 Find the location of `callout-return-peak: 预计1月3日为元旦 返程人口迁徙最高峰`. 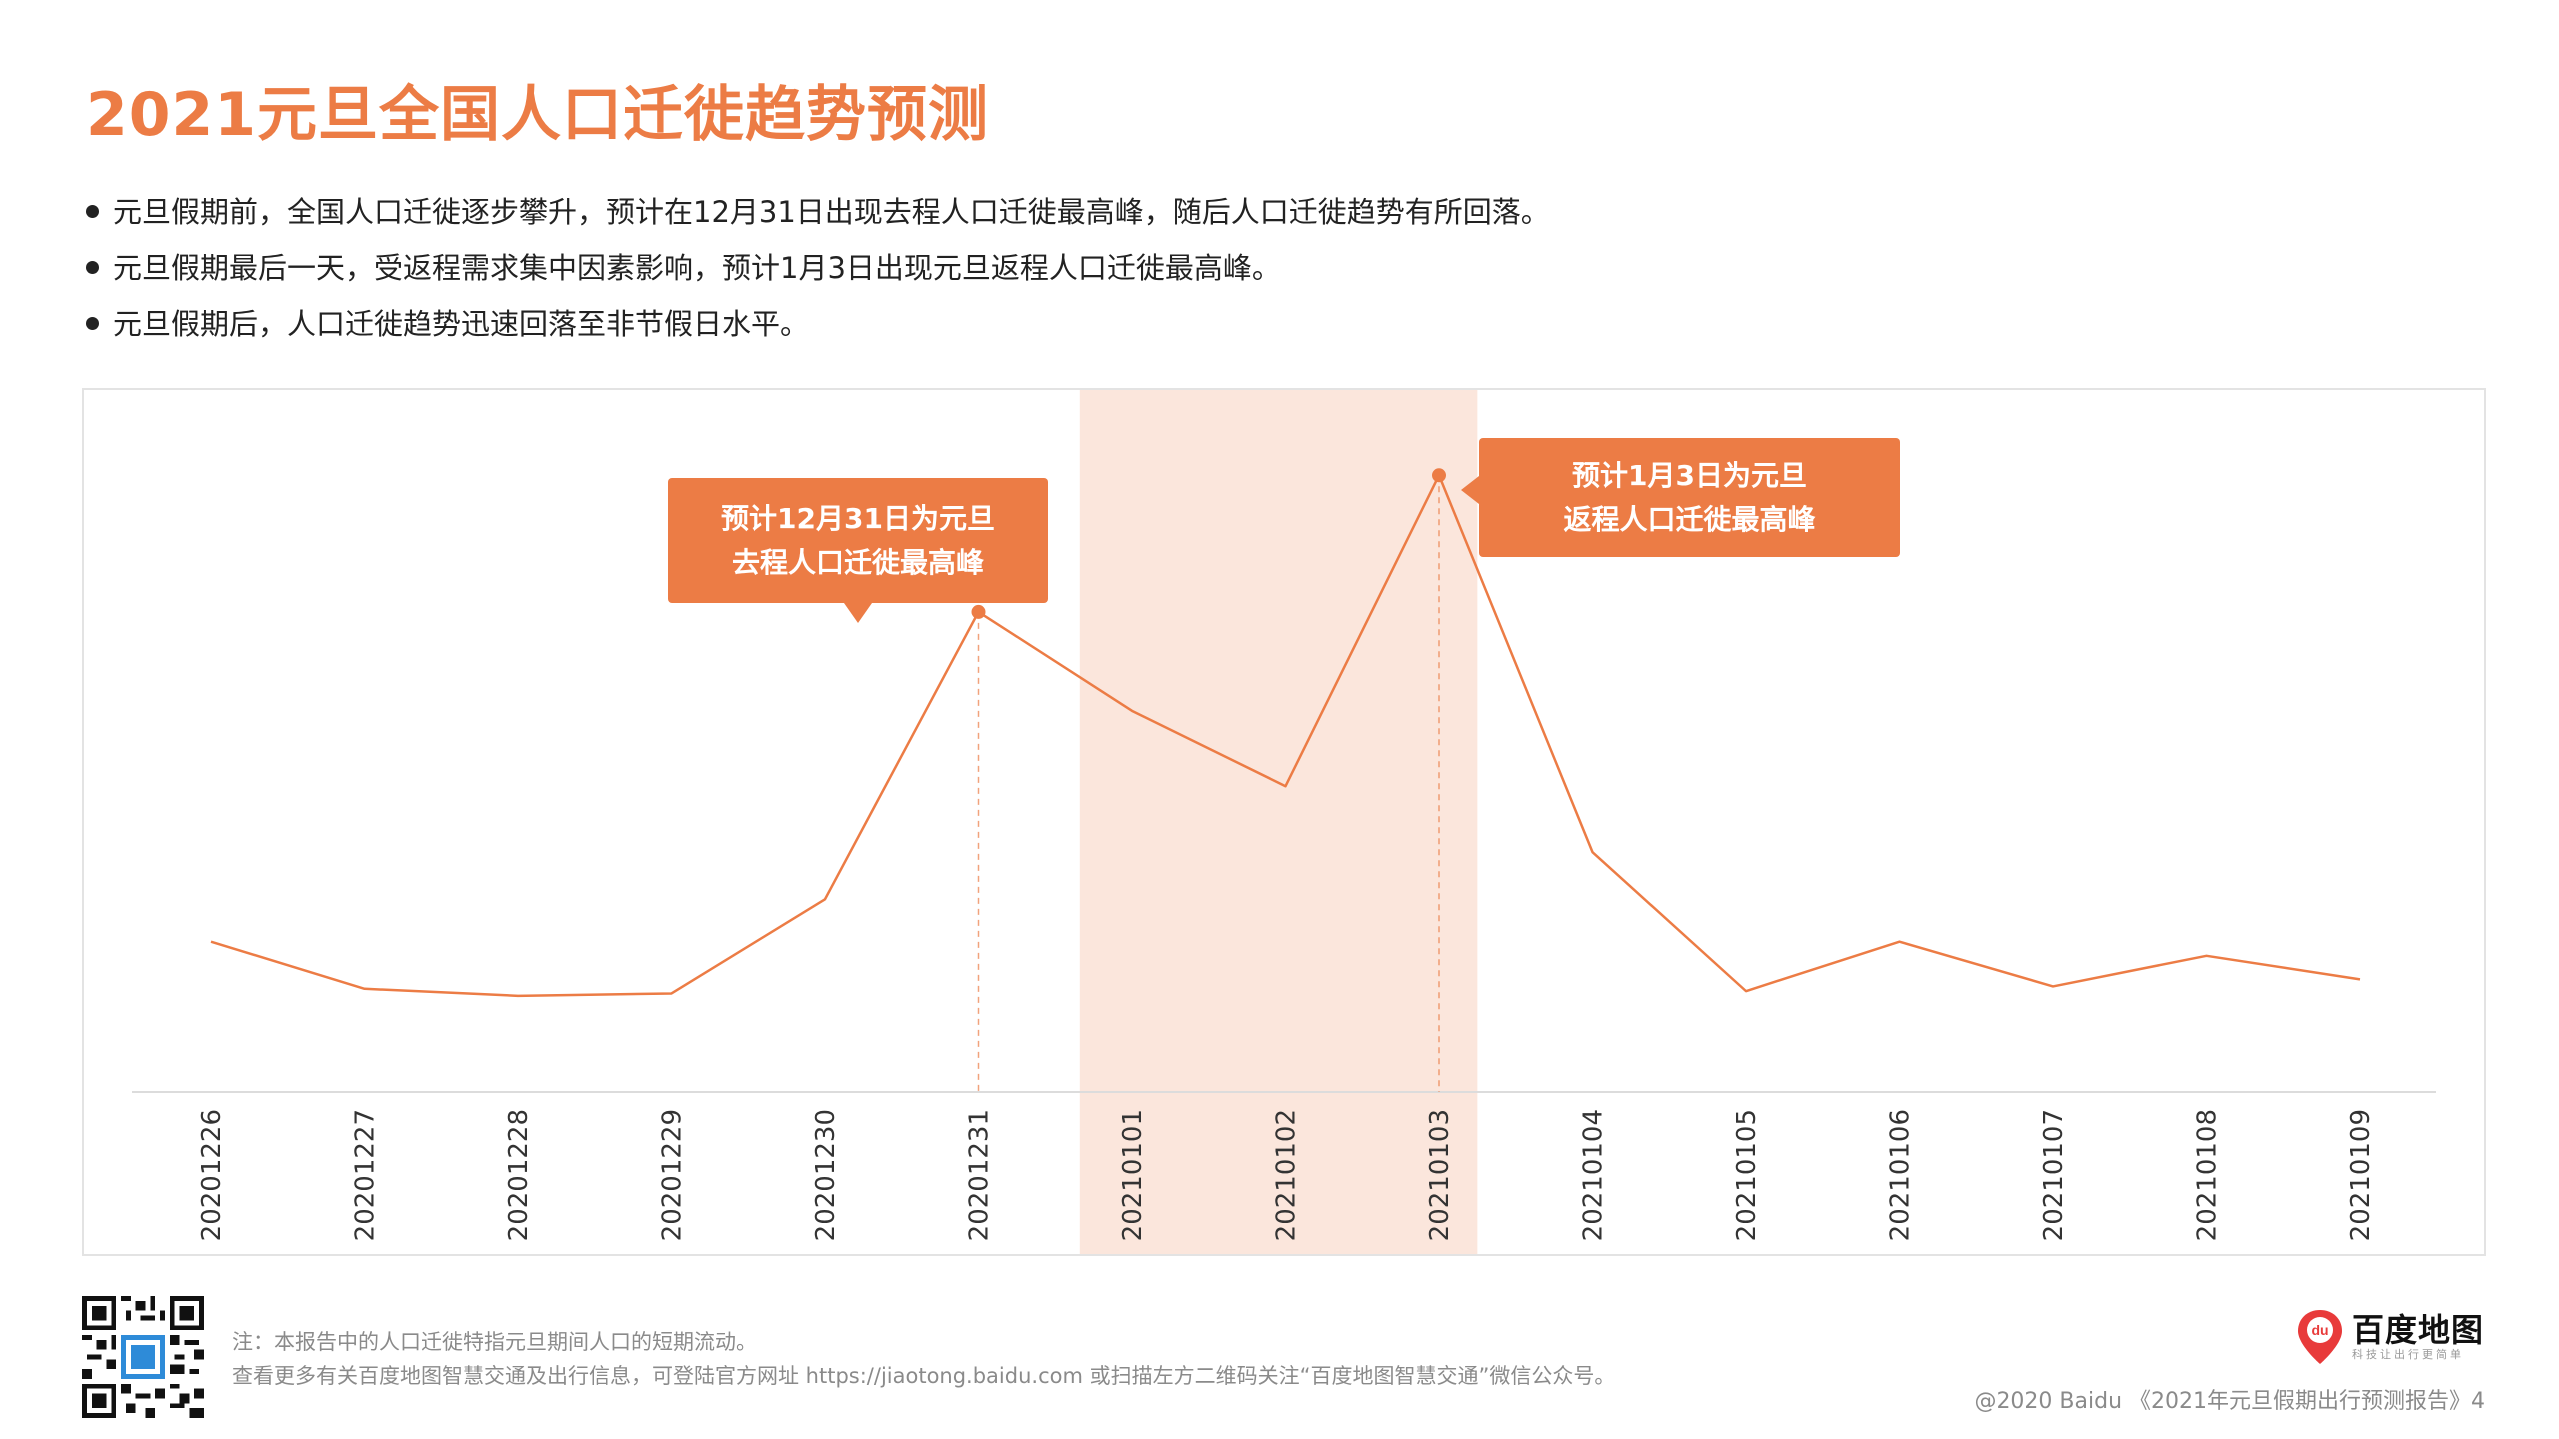

callout-return-peak: 预计1月3日为元旦 返程人口迁徙最高峰 is located at coordinates (1680, 497).